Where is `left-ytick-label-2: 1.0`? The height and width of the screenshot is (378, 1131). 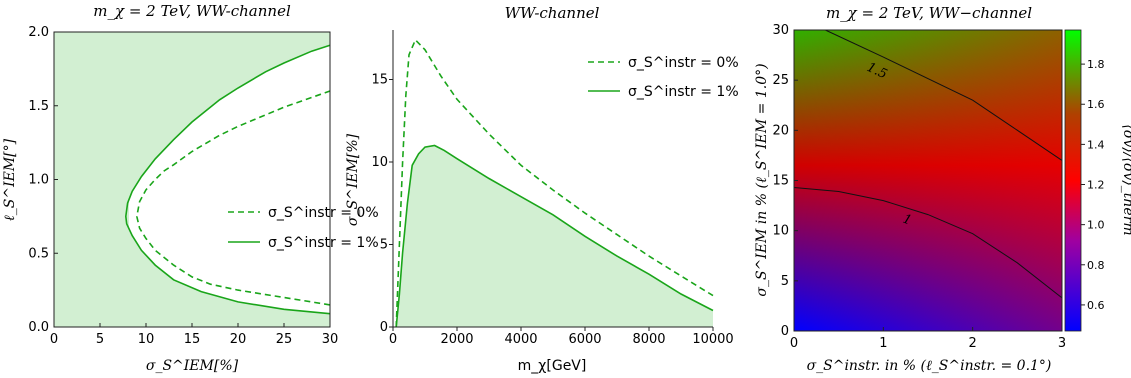
left-ytick-label-2: 1.0 is located at coordinates (38, 180).